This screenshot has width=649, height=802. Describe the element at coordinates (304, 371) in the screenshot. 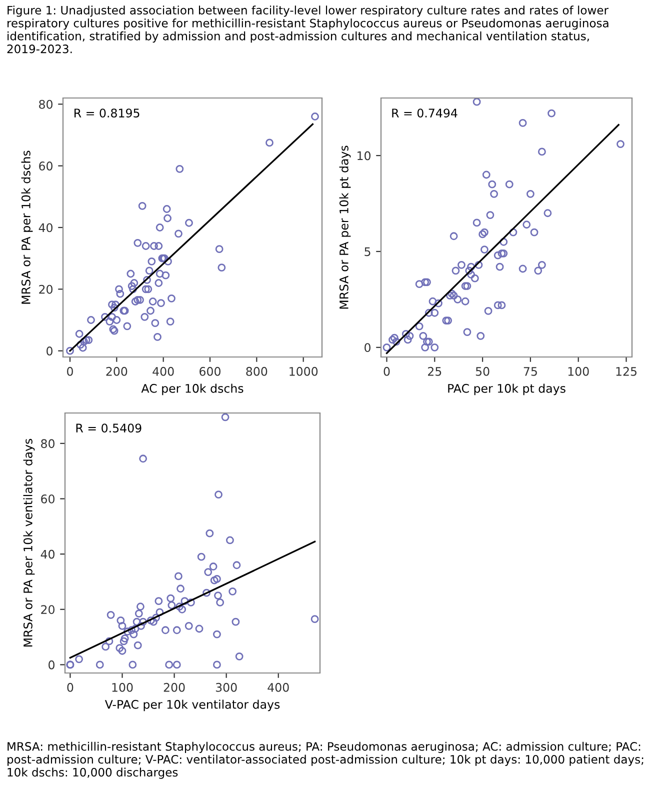

I see `x-tick-label: 1000` at that location.